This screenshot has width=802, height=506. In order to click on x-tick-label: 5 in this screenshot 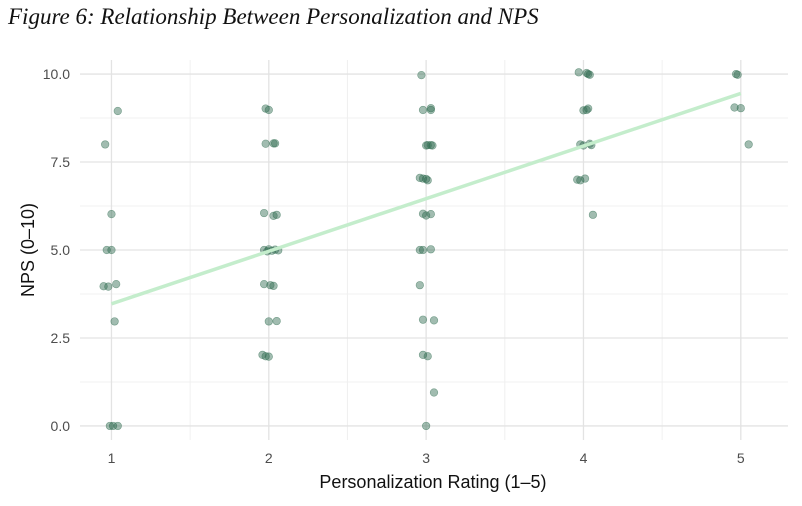, I will do `click(741, 458)`.